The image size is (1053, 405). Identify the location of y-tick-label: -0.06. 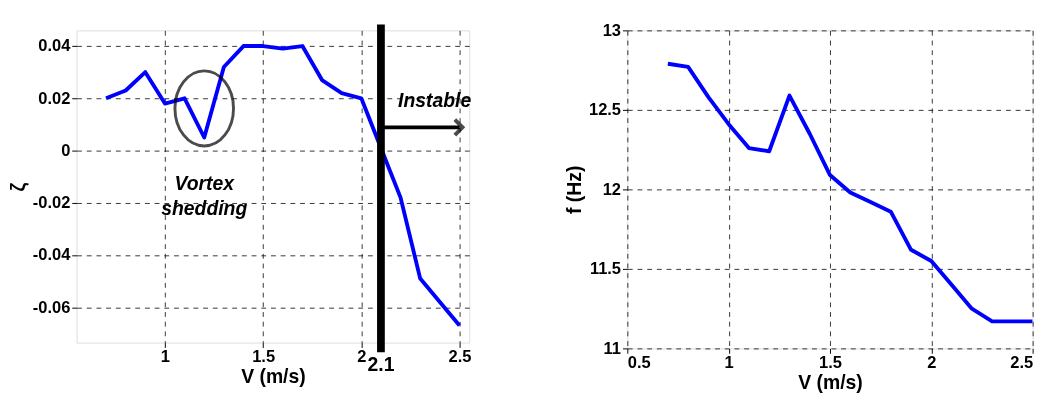
(51, 306).